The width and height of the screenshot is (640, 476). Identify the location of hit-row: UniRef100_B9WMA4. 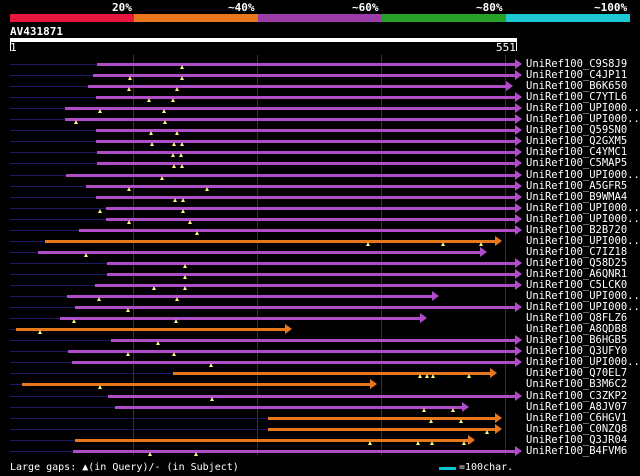
(320, 196).